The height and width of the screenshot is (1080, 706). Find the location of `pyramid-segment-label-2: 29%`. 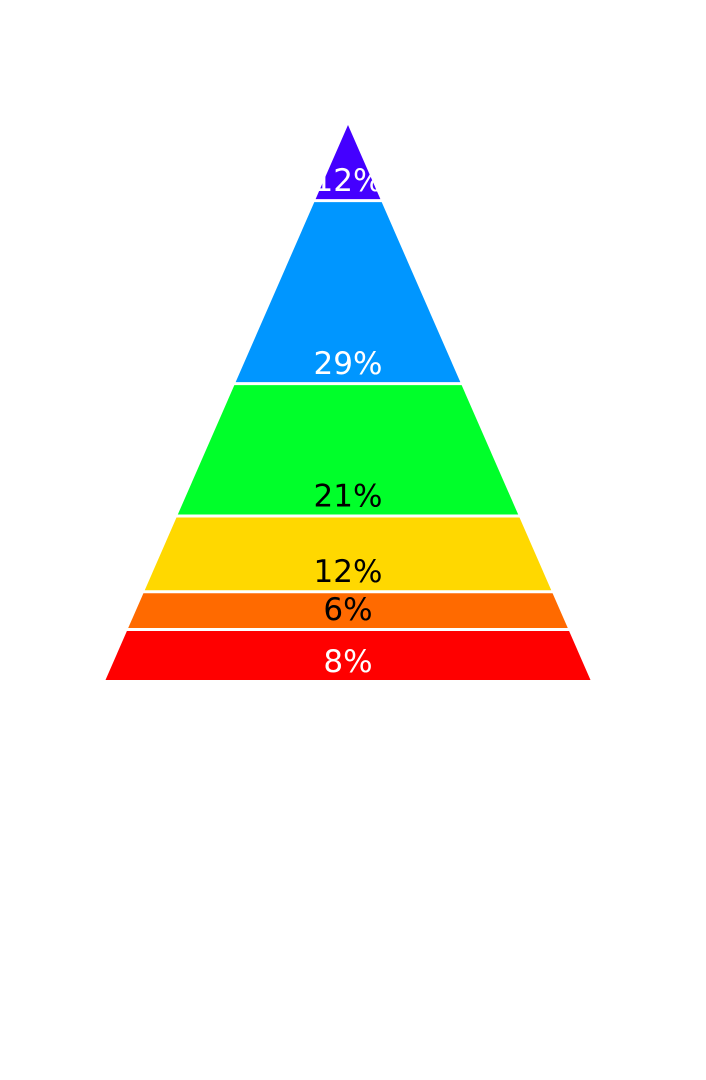

pyramid-segment-label-2: 29% is located at coordinates (348, 364).